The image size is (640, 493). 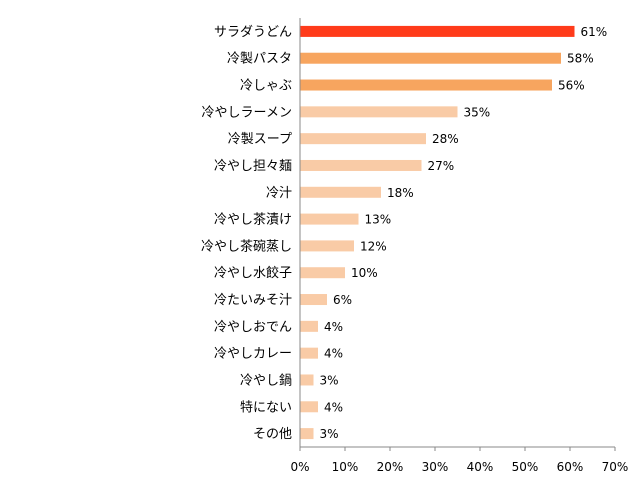 I want to click on category-label-14: 特にない, so click(x=266, y=407).